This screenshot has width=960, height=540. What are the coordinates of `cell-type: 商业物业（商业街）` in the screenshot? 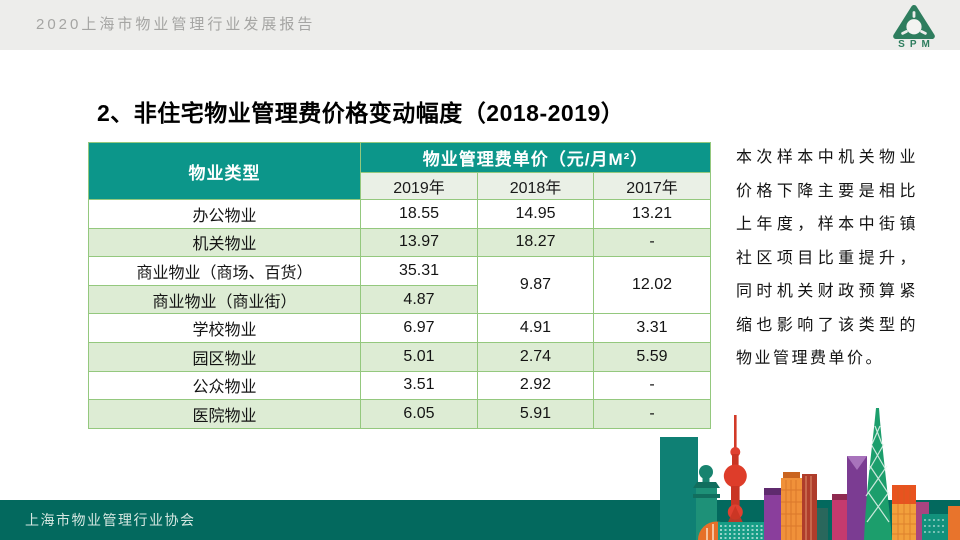 It's located at (224, 299).